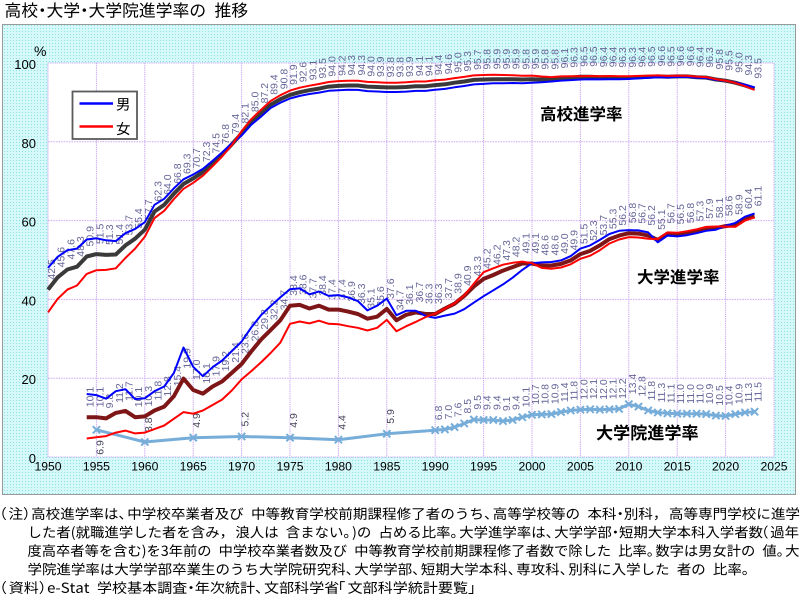  I want to click on svg-text: 80, so click(29, 143).